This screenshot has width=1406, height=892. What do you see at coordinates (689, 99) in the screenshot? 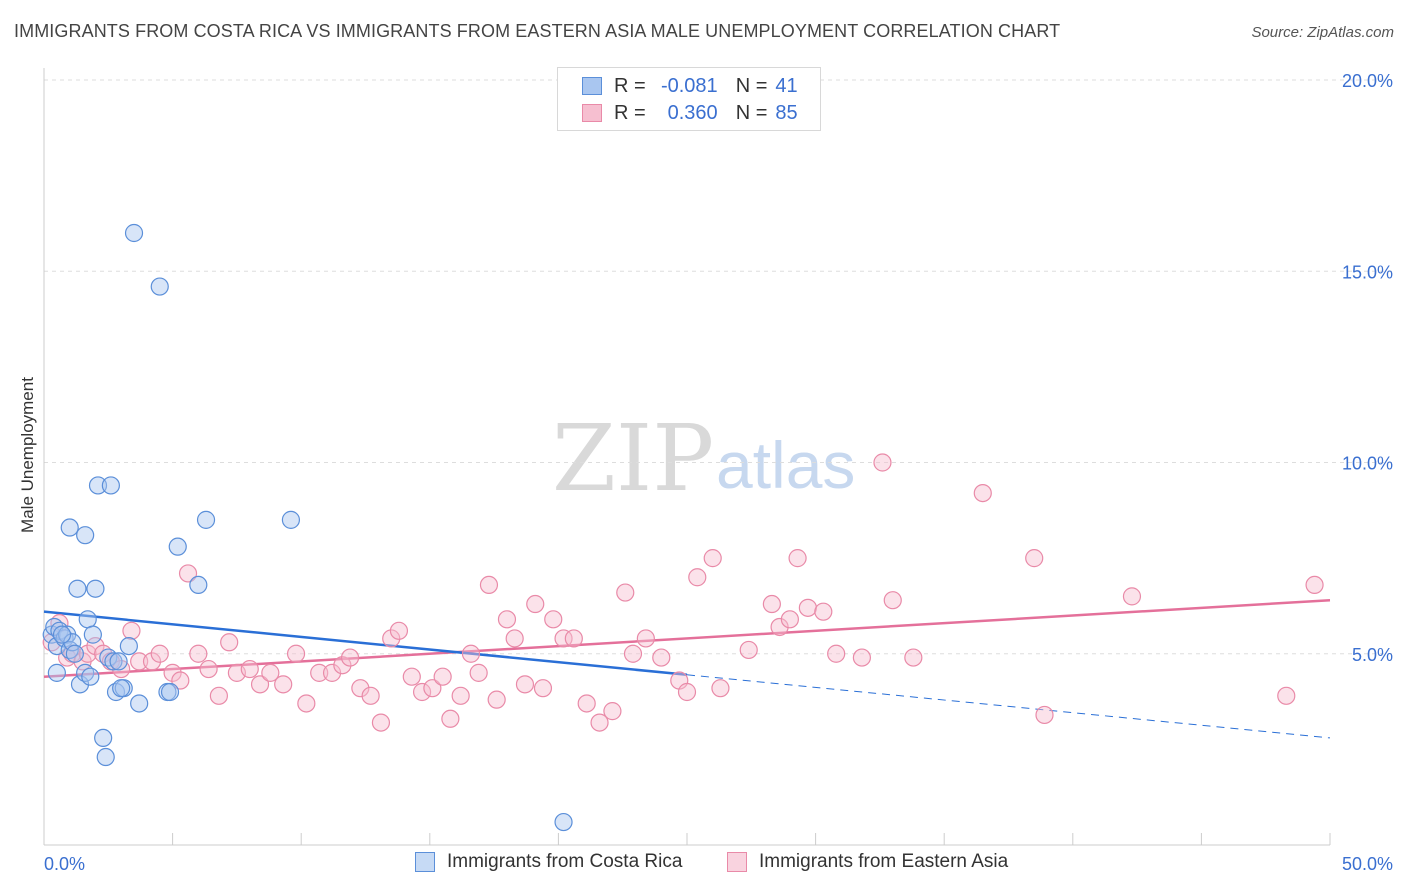
I see `correlation-legend: R = -0.081 N = 41 R = 0.360 N = 85` at bounding box center [689, 99].